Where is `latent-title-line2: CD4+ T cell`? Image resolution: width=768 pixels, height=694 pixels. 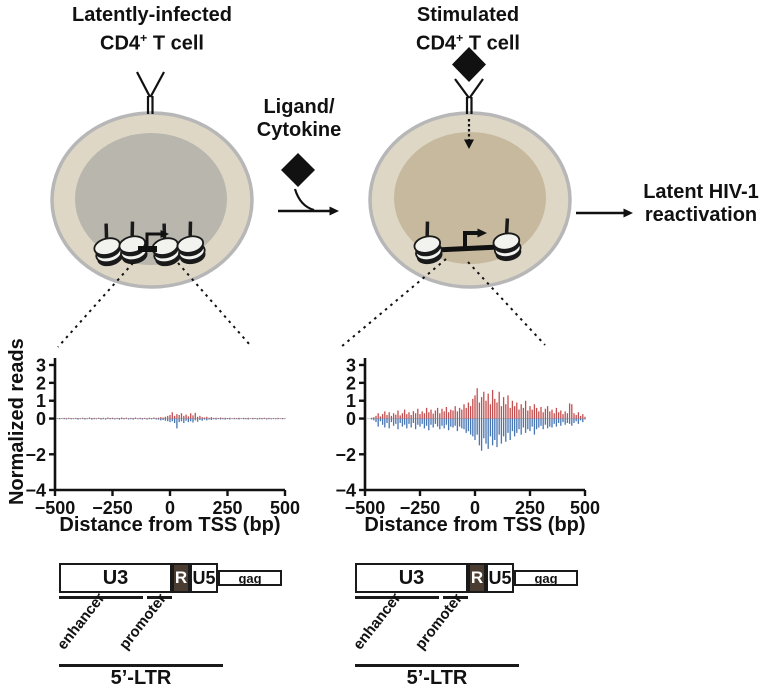
latent-title-line2: CD4+ T cell is located at coordinates (152, 43).